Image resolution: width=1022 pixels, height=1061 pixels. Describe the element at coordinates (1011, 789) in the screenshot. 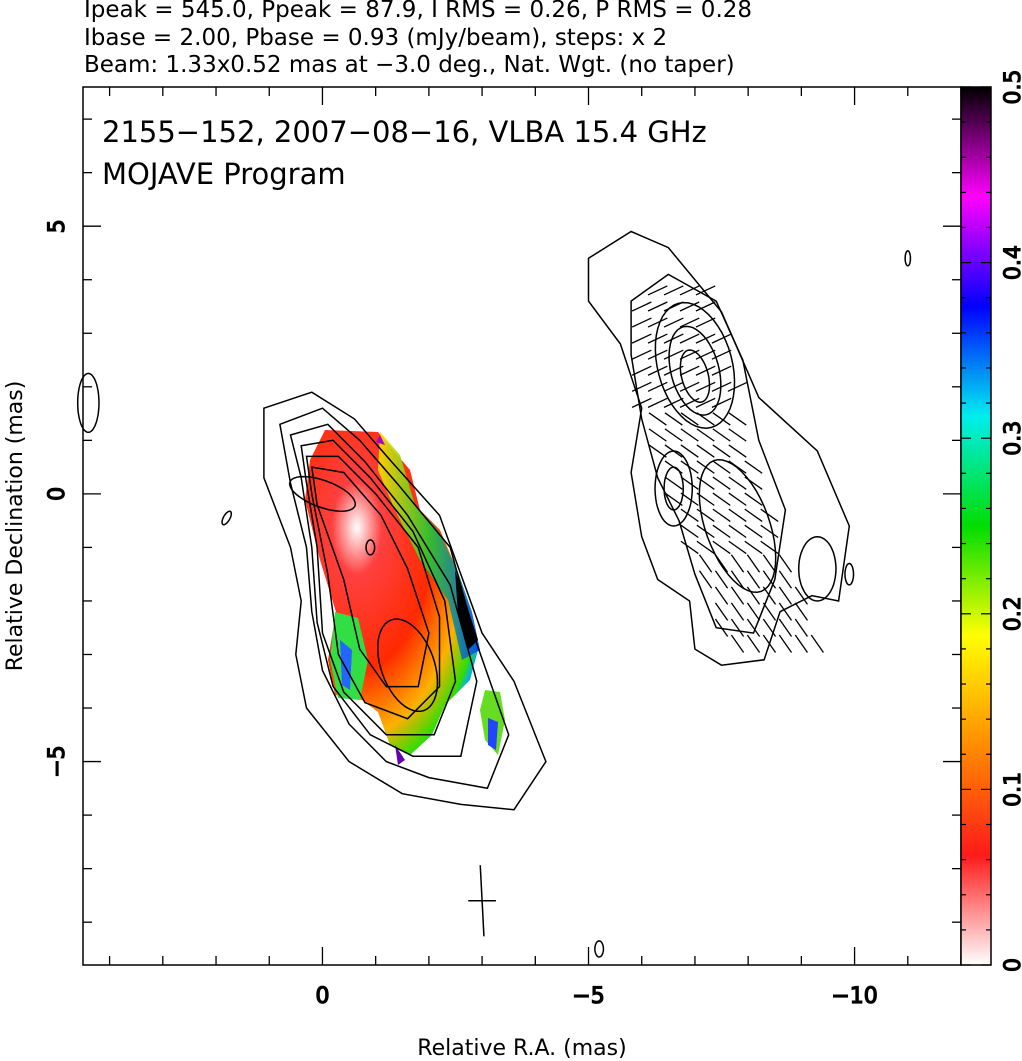

I see `colorbar-tick-label: 0.1` at that location.